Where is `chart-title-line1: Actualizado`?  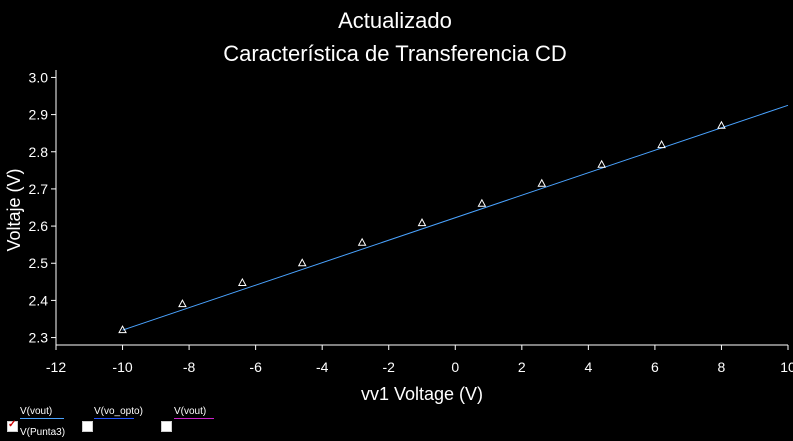 chart-title-line1: Actualizado is located at coordinates (395, 20).